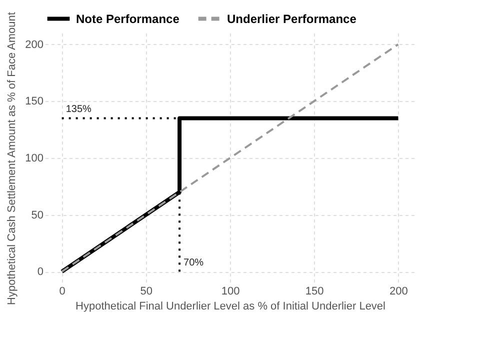 The height and width of the screenshot is (360, 480). I want to click on y-tick-label: 100, so click(34, 158).